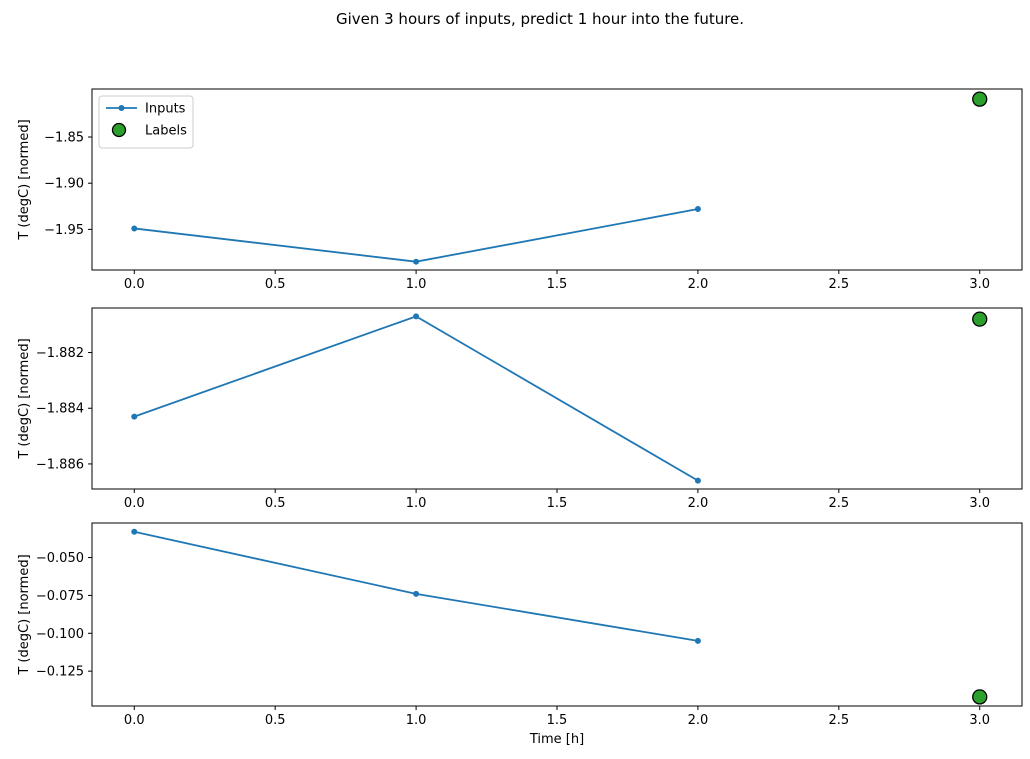 The image size is (1030, 759). Describe the element at coordinates (556, 739) in the screenshot. I see `x-axis-label: Time [h]` at that location.